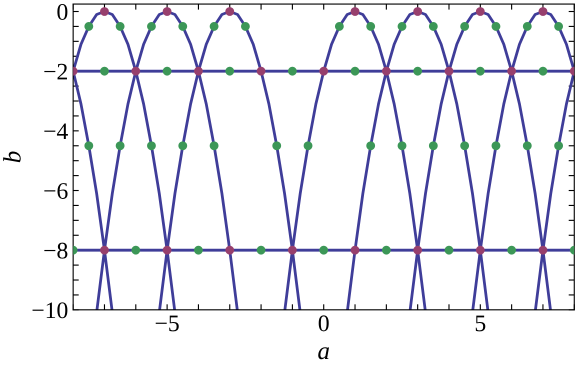 The height and width of the screenshot is (368, 576). I want to click on y-tick-label: −8, so click(56, 250).